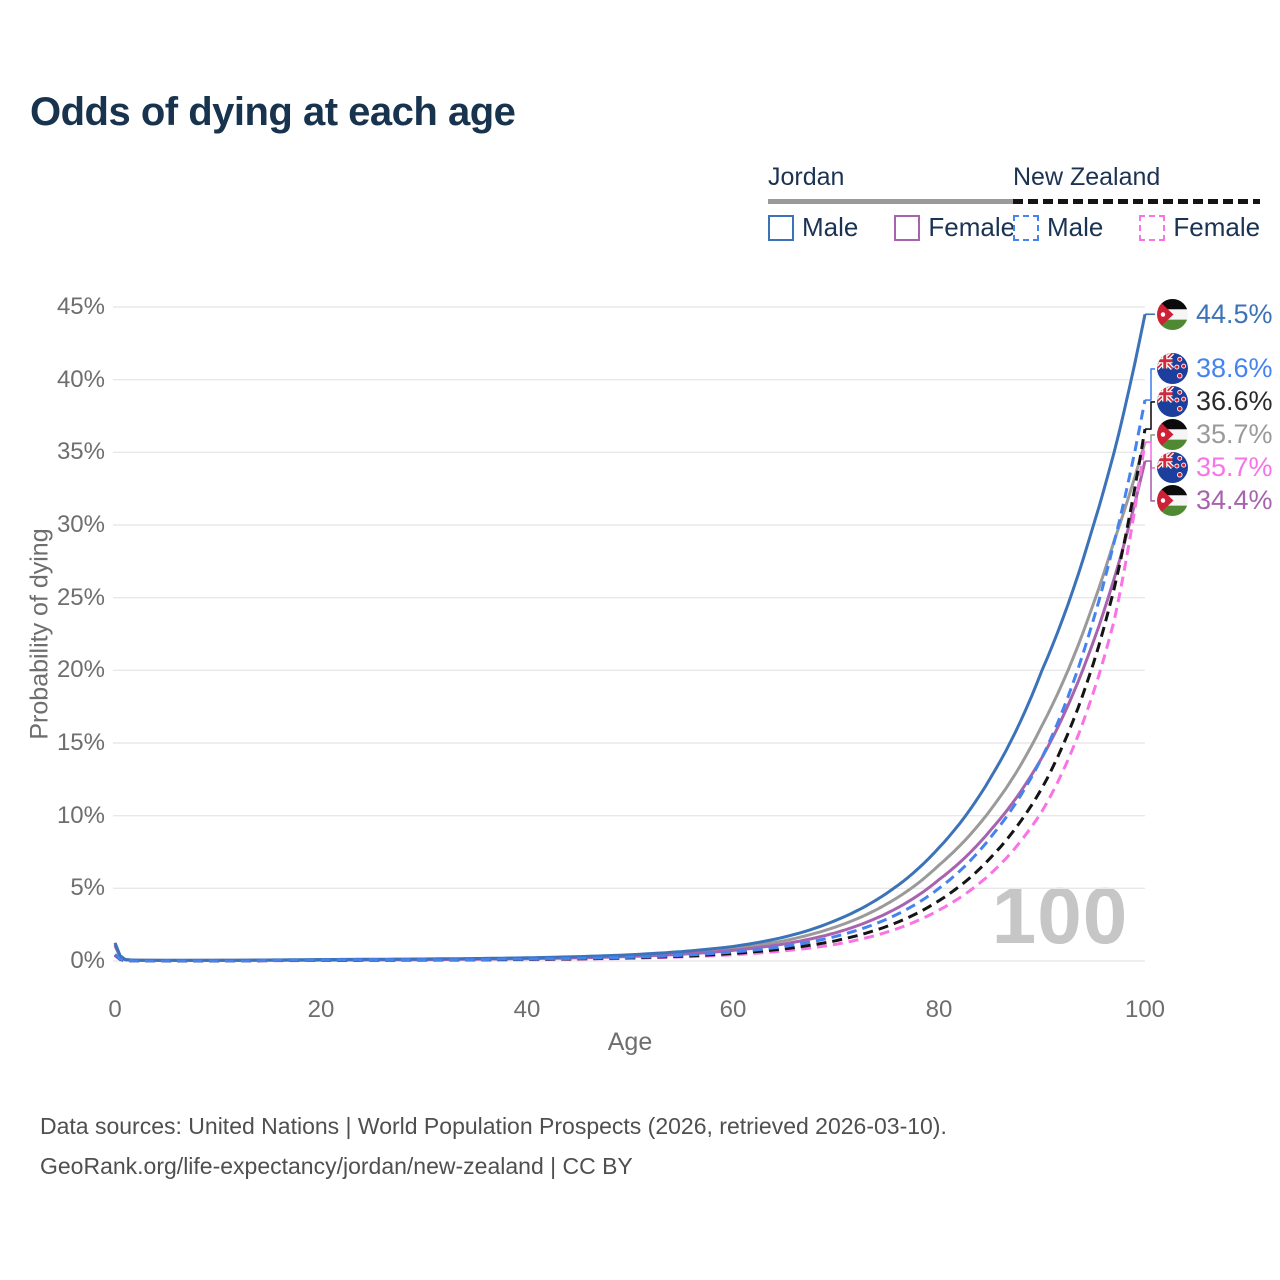 The width and height of the screenshot is (1280, 1280). I want to click on legend-item-nz-male: Male, so click(1075, 227).